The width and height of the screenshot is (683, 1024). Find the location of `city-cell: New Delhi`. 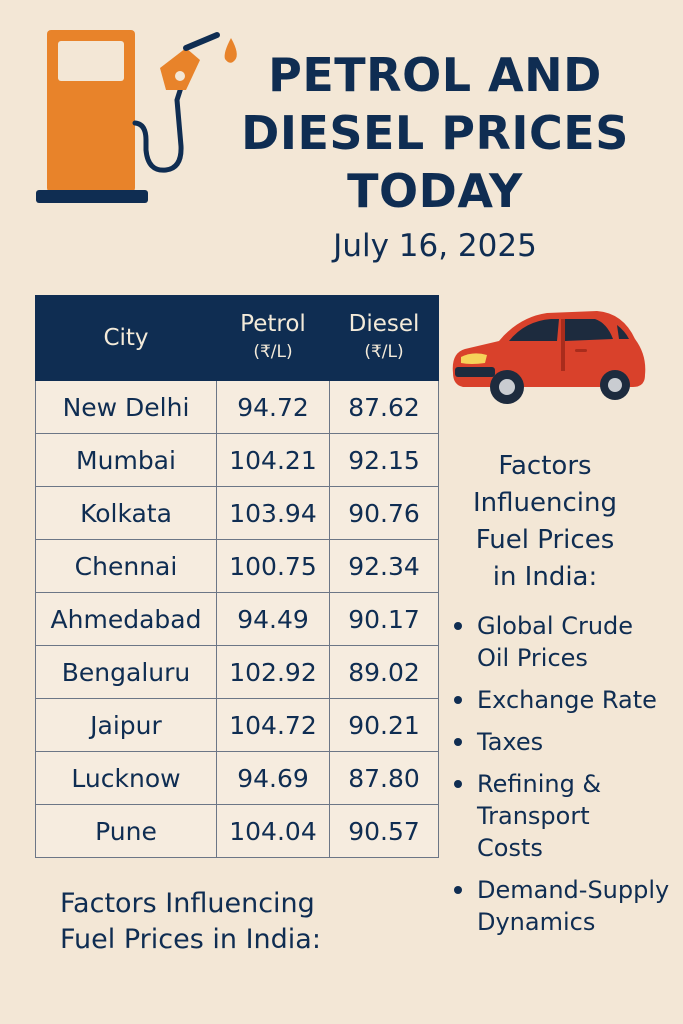

city-cell: New Delhi is located at coordinates (126, 407).